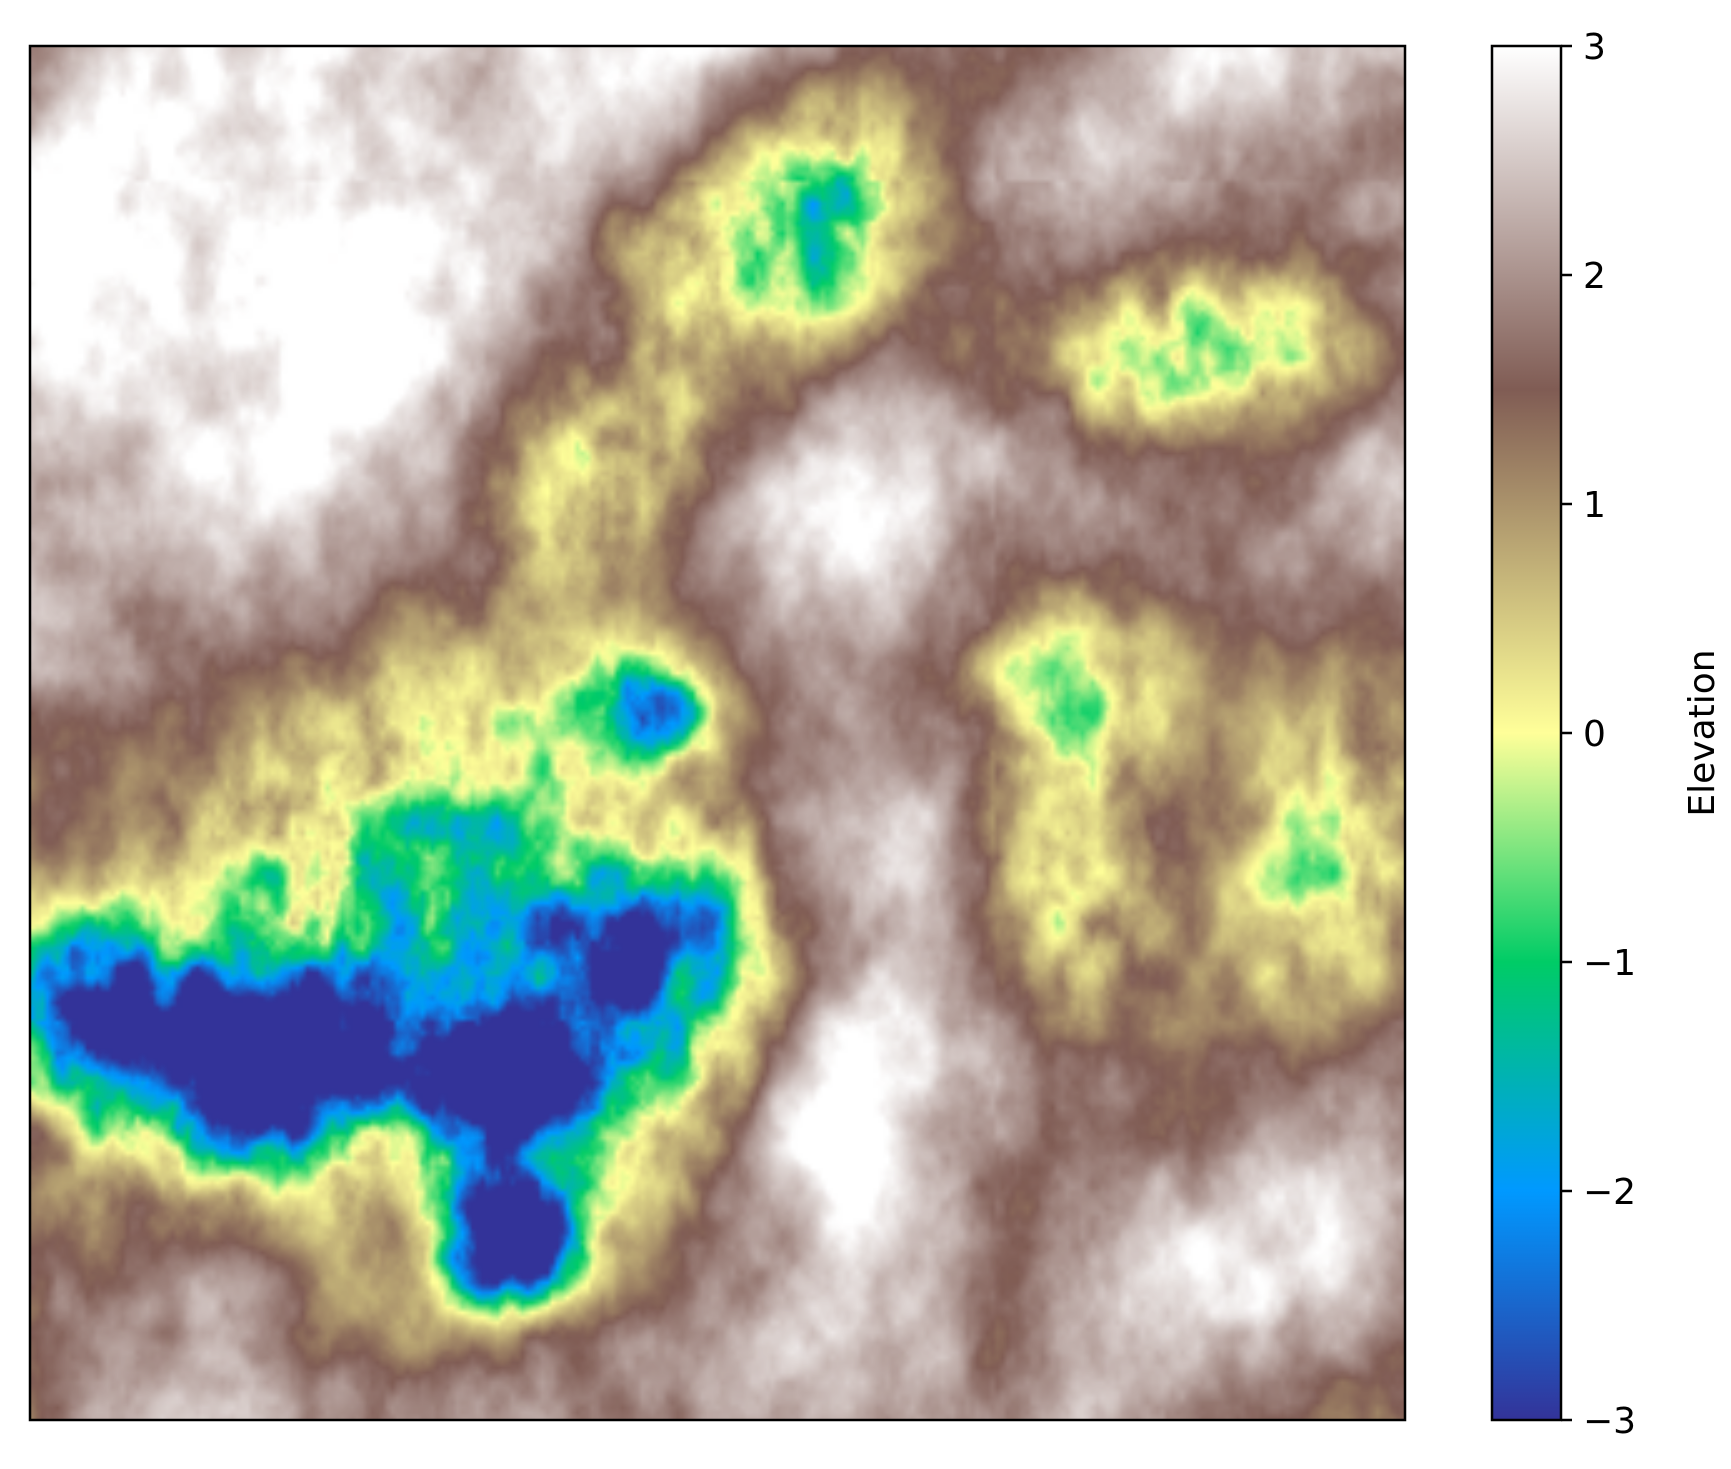 The image size is (1731, 1469). I want to click on colorbar-ticks: −3 −2 −1 0 1 2 3, so click(1598, 734).